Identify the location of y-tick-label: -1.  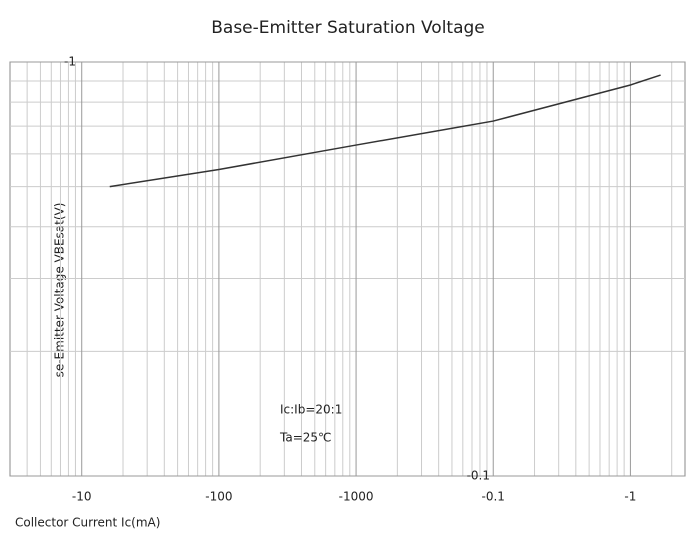
(70, 62).